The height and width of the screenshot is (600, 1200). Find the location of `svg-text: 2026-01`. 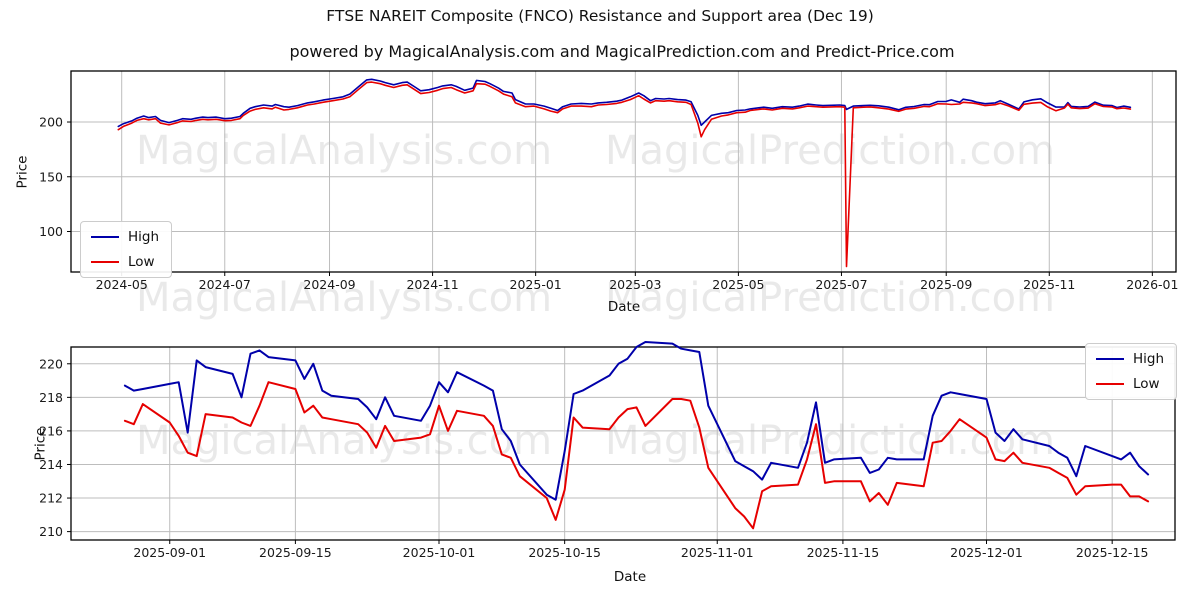

svg-text: 2026-01 is located at coordinates (1152, 284).